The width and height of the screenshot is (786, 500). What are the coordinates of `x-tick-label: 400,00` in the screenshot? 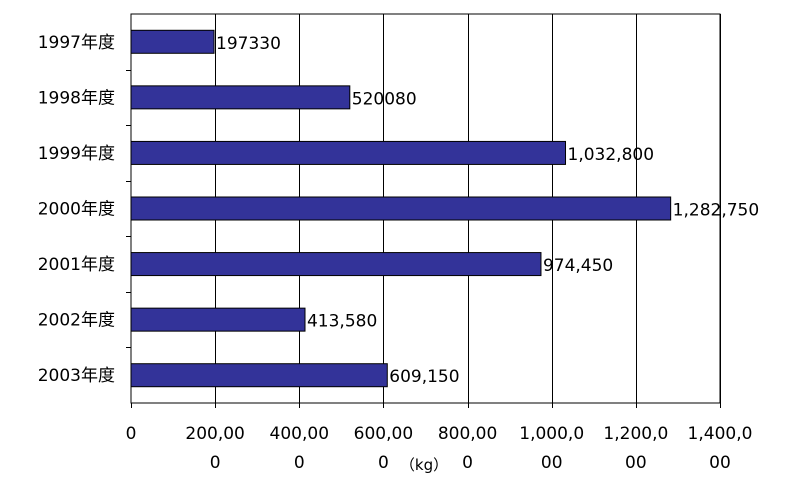 It's located at (299, 434).